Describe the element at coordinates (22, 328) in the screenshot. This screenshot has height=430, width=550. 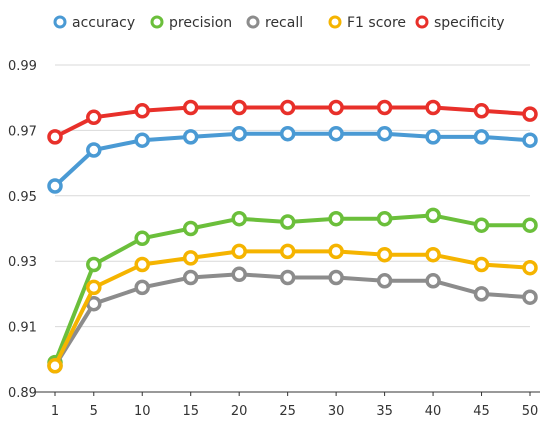
I see `y-tick-label-1: 0.91` at that location.